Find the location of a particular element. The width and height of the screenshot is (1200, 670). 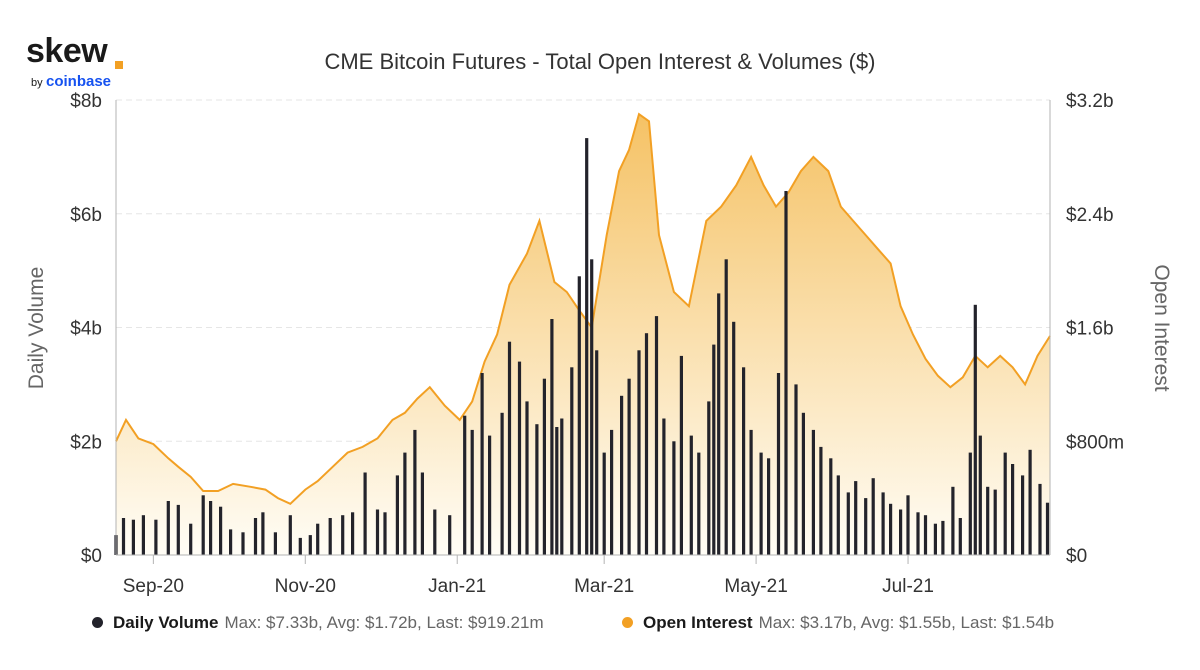

legend-series-name: Daily Volume is located at coordinates (166, 622).